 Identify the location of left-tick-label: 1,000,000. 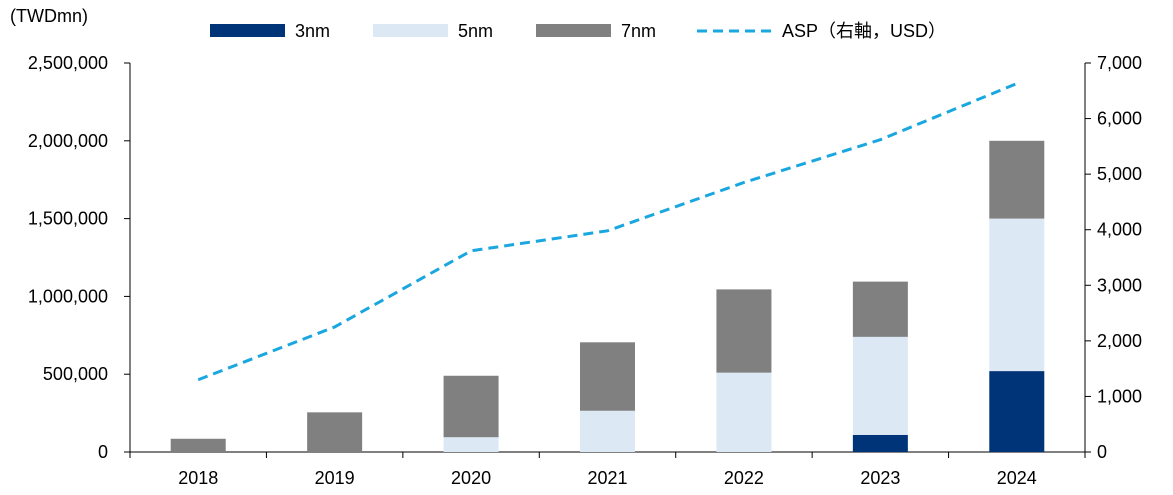
(68, 296).